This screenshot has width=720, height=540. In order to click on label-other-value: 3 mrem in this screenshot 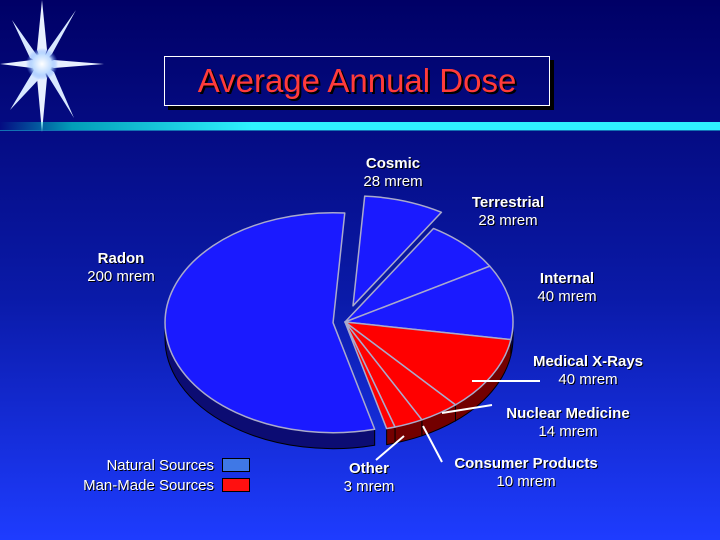, I will do `click(369, 486)`.